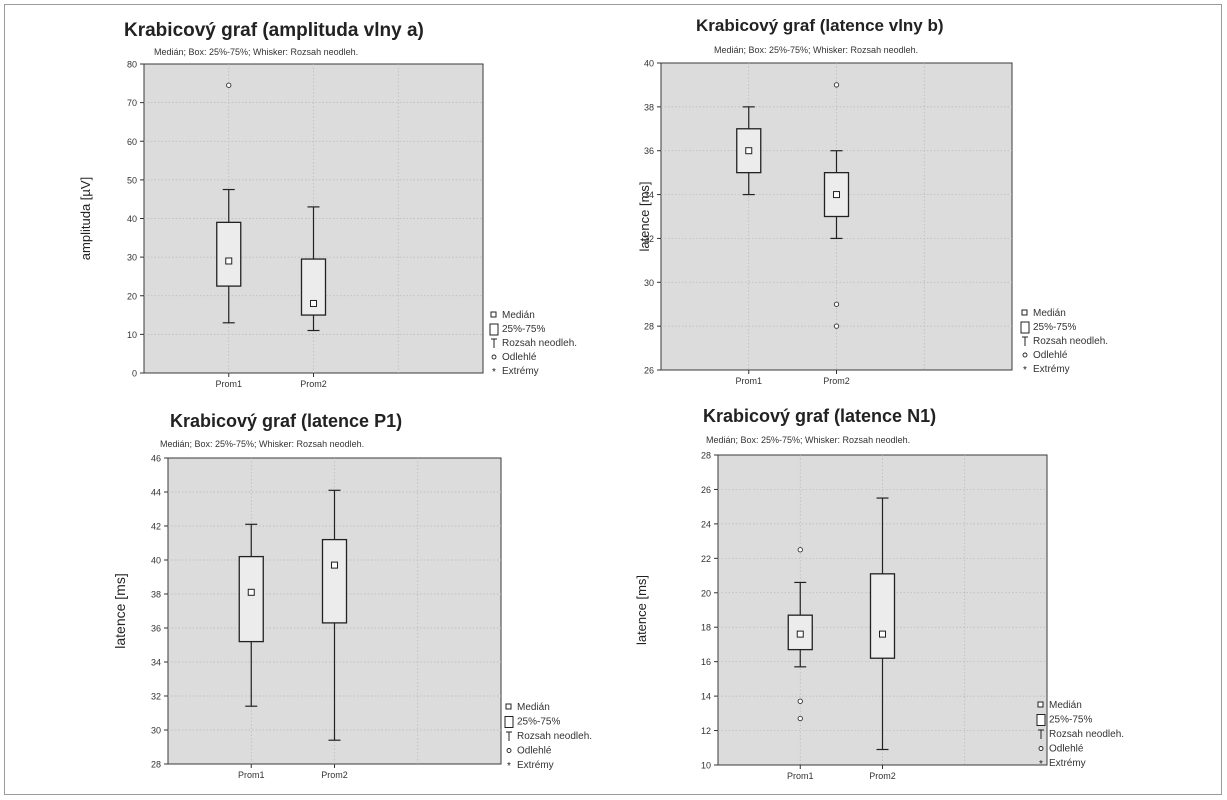 The height and width of the screenshot is (800, 1227). What do you see at coordinates (706, 524) in the screenshot?
I see `y-tick-label: 24` at bounding box center [706, 524].